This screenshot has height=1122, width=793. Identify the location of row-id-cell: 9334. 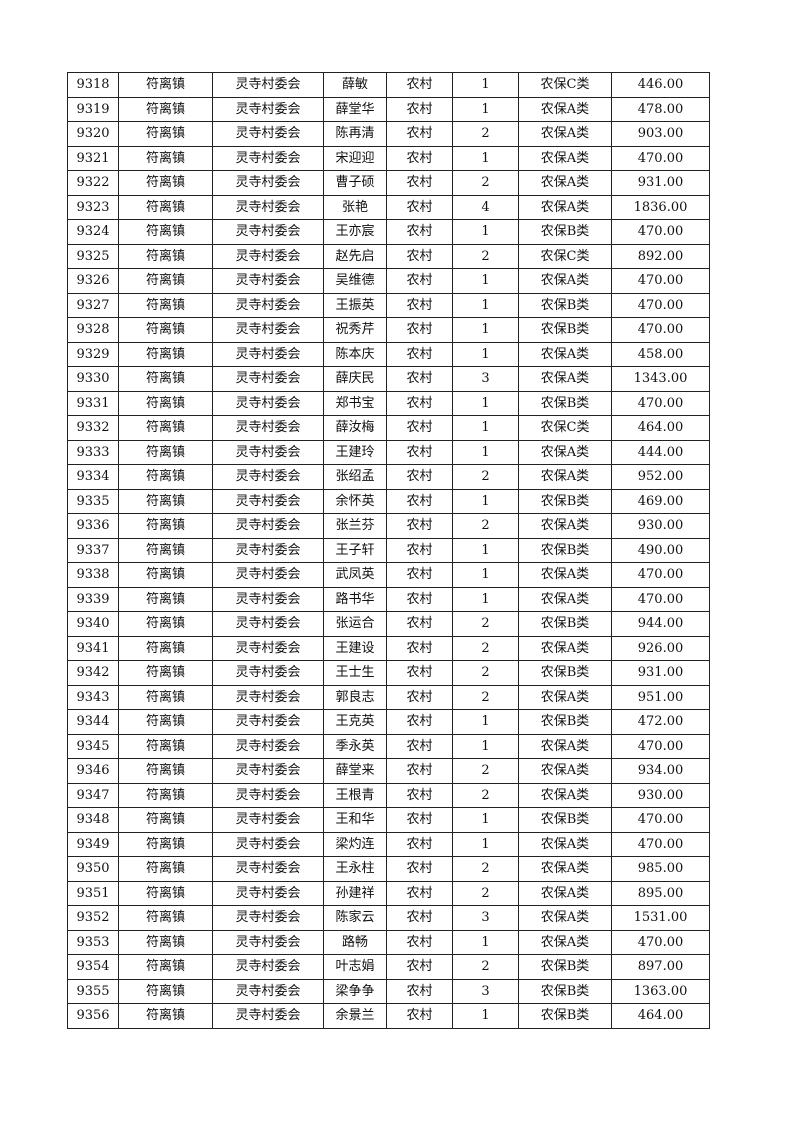
(93, 477).